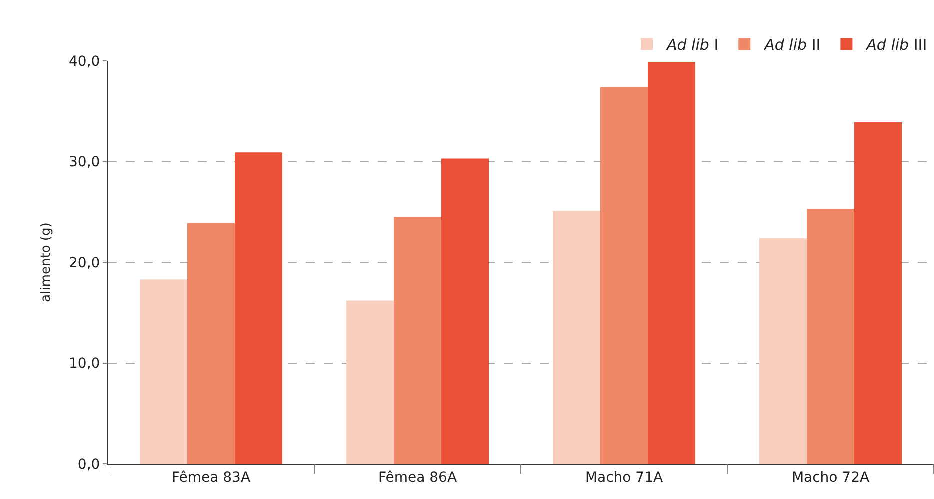 The width and height of the screenshot is (934, 499). Describe the element at coordinates (84, 263) in the screenshot. I see `y-tick-label: 20,0` at that location.